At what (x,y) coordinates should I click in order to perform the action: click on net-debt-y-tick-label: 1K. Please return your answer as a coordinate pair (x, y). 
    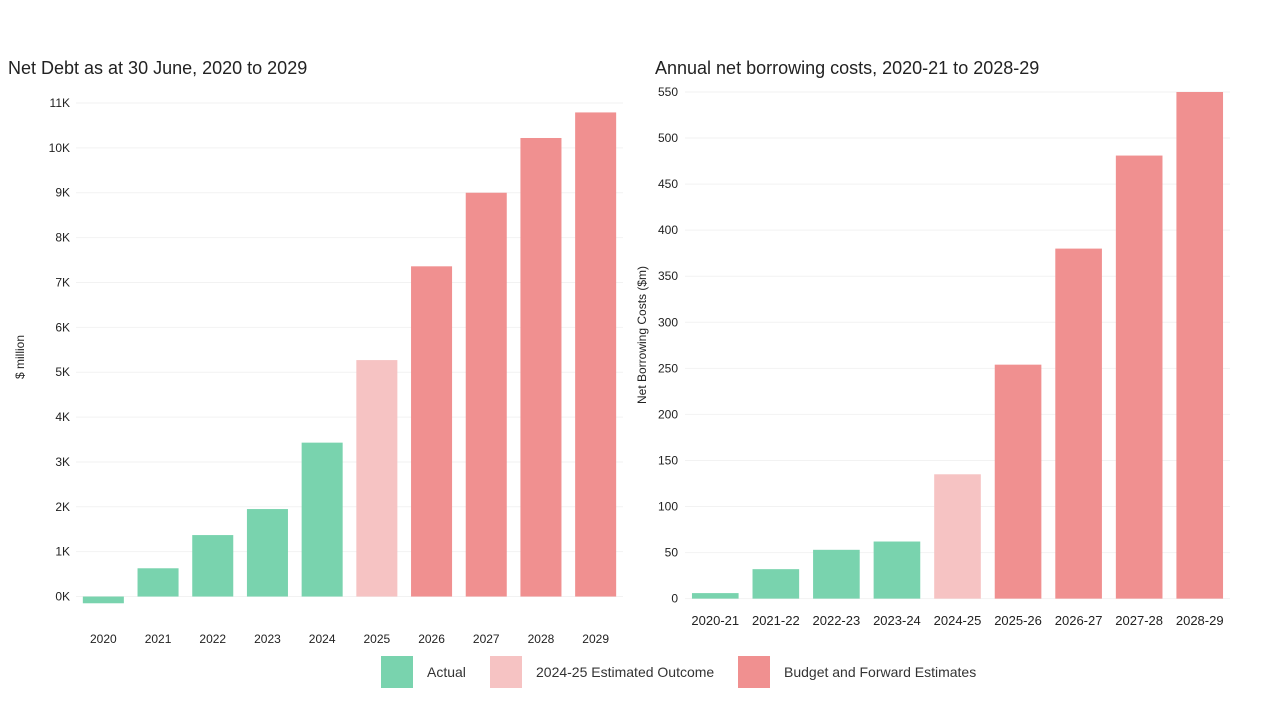
    Looking at the image, I should click on (62, 552).